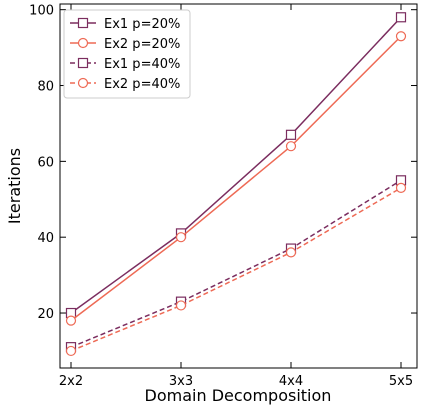 The width and height of the screenshot is (423, 415). I want to click on legend-label: Ex2 p=40%, so click(142, 84).